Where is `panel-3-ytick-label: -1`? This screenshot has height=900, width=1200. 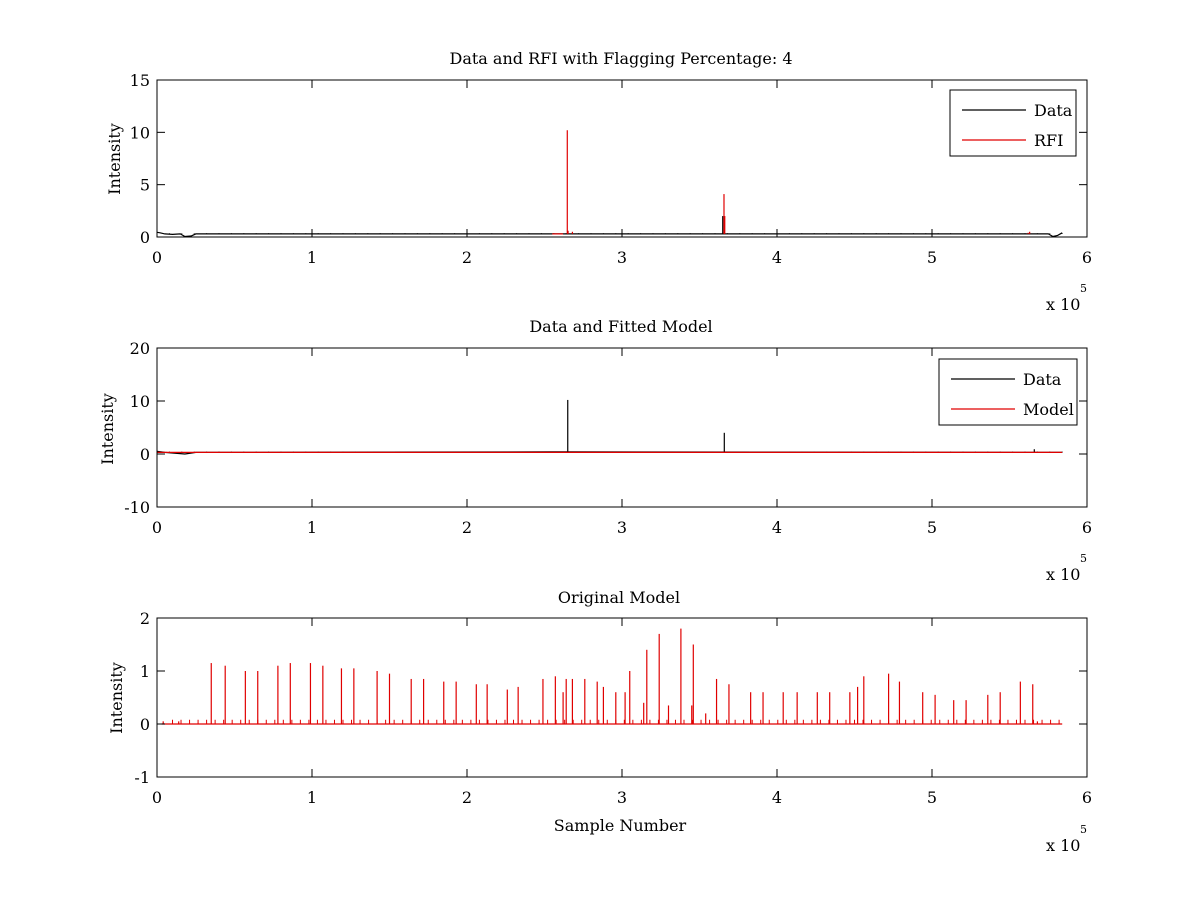 panel-3-ytick-label: -1 is located at coordinates (142, 777).